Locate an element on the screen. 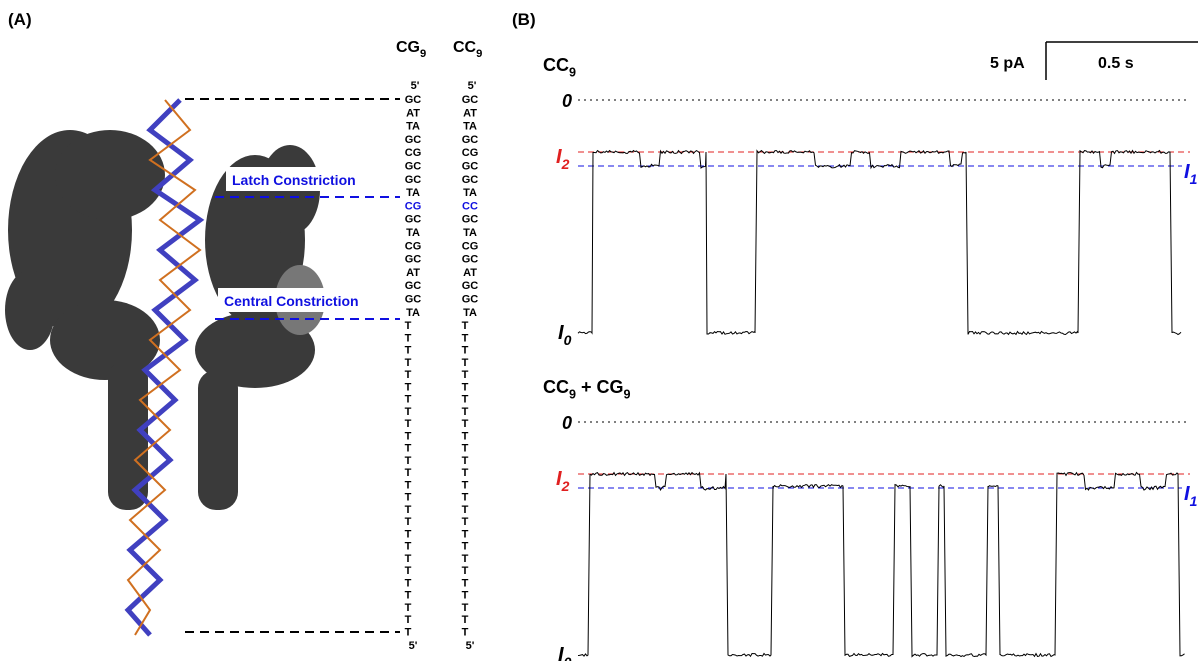 The width and height of the screenshot is (1204, 661). annotation: Latch Constriction is located at coordinates (294, 180).